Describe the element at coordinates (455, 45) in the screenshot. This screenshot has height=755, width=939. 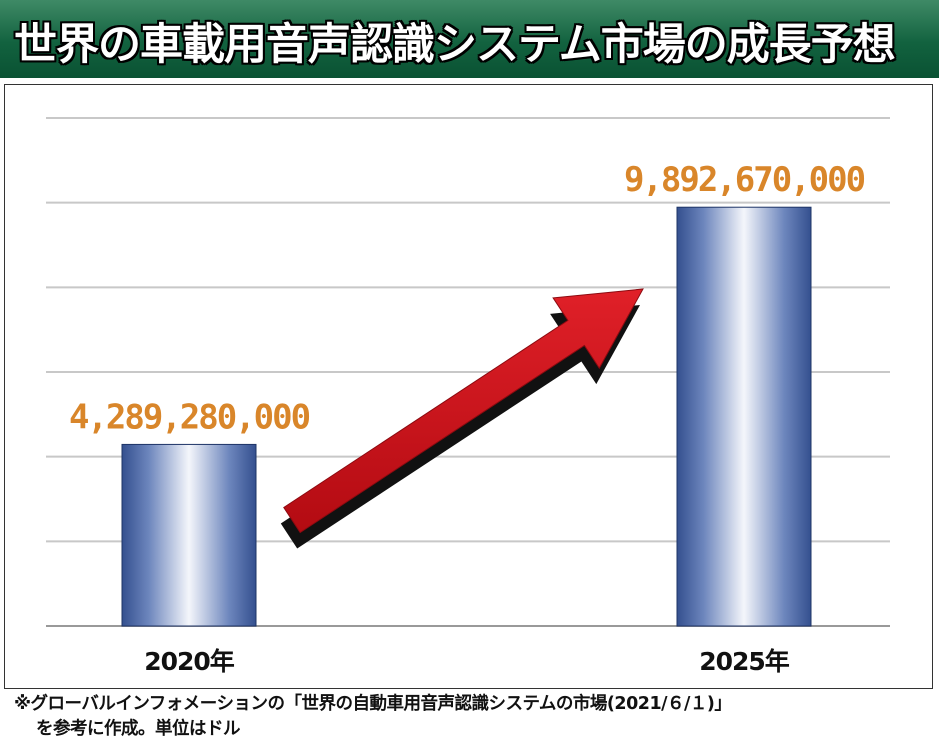
I see `chart-title: 世界の車載用音声認識システム市場の成長予想` at that location.